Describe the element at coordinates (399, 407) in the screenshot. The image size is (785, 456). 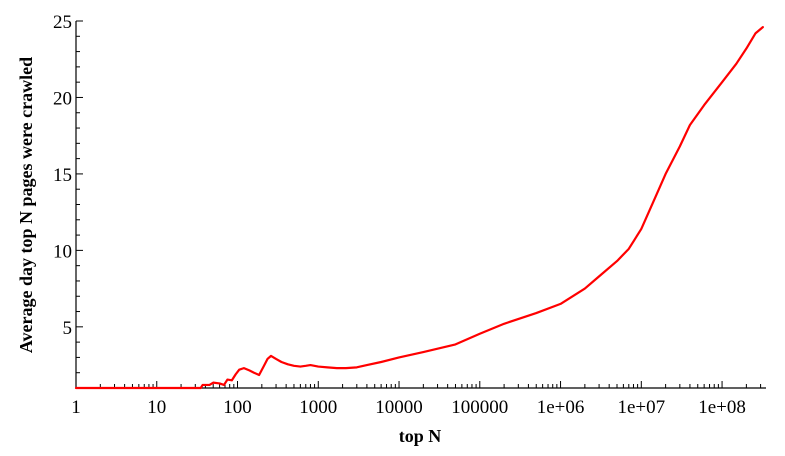
I see `x-tick-label: 10000` at that location.